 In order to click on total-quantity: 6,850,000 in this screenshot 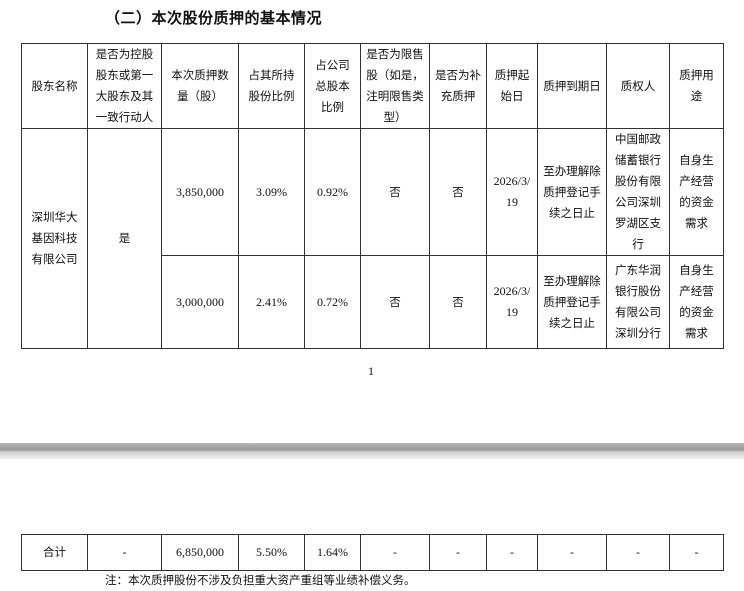, I will do `click(200, 552)`.